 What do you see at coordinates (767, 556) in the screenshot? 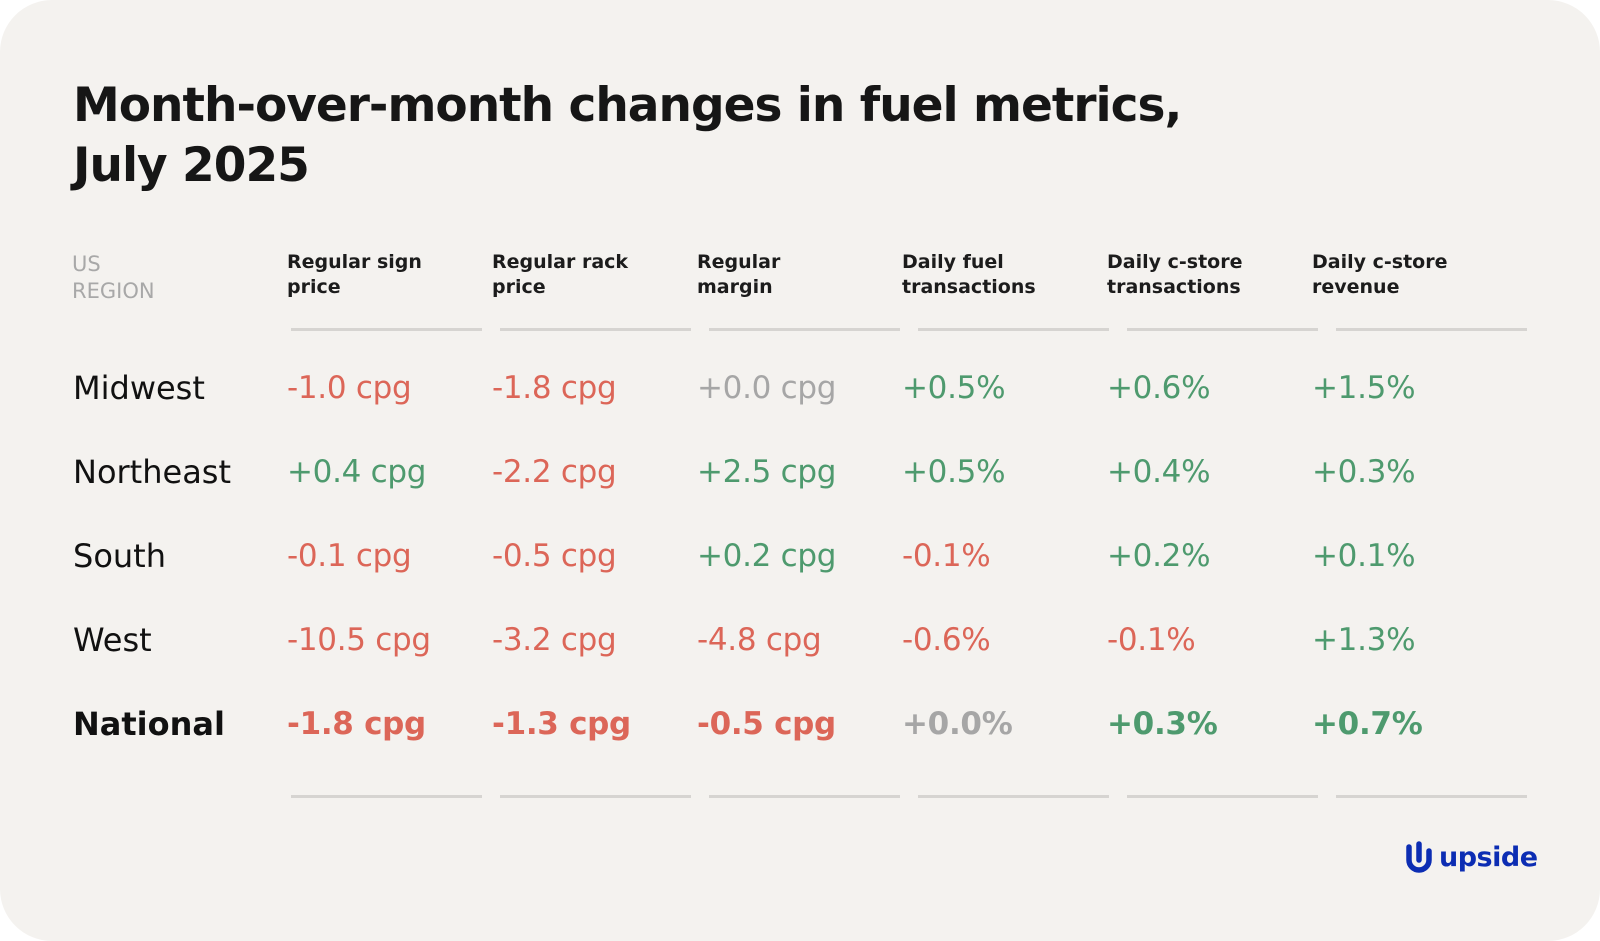
I see `table-cell: +0.2 cpg` at bounding box center [767, 556].